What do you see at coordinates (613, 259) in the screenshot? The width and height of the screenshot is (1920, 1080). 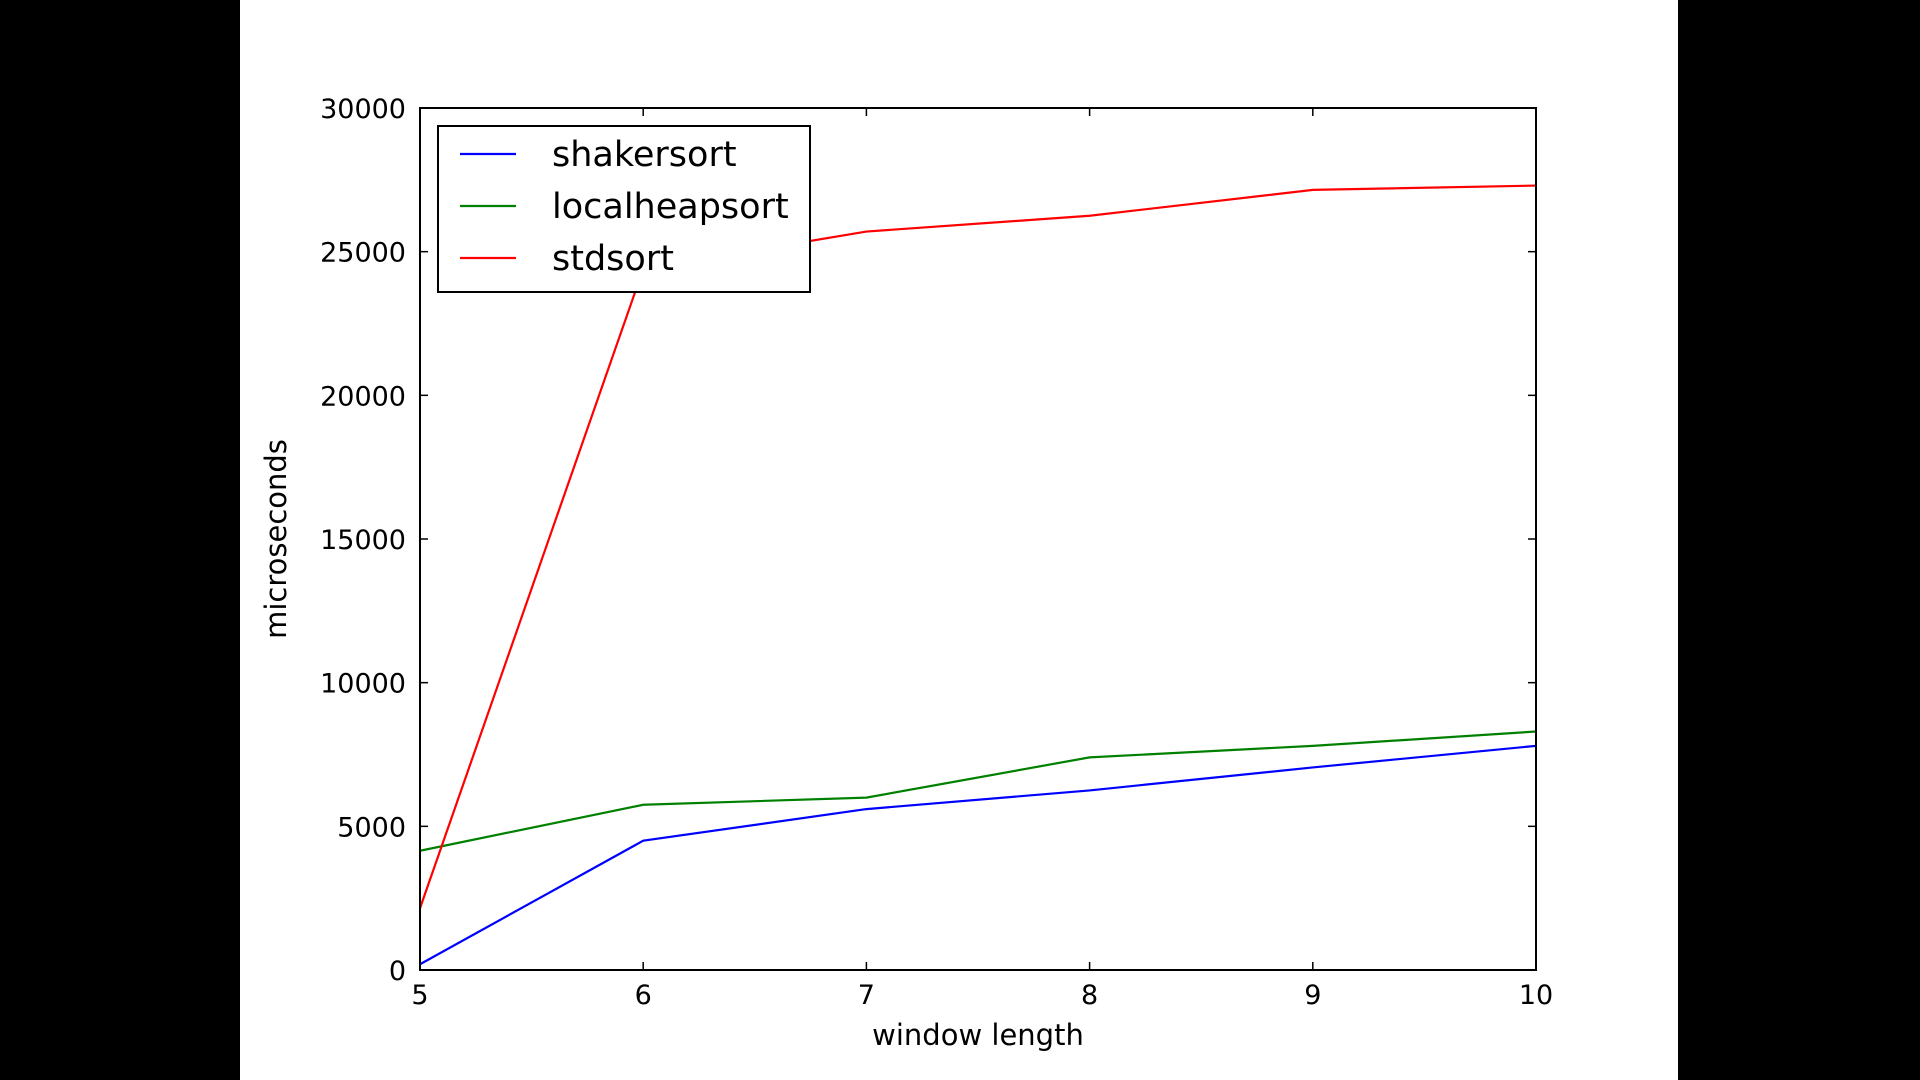 I see `legend-label-stdsort: stdsort` at bounding box center [613, 259].